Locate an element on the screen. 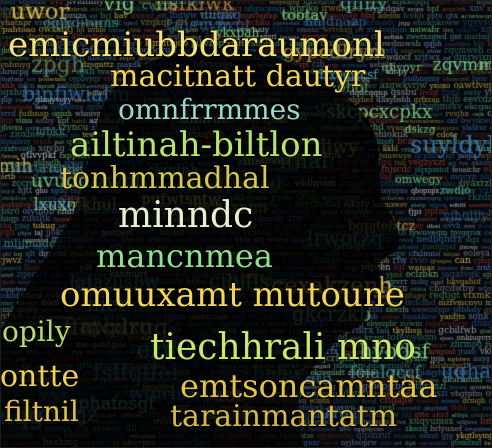  artwork-word: minndc is located at coordinates (186, 215).